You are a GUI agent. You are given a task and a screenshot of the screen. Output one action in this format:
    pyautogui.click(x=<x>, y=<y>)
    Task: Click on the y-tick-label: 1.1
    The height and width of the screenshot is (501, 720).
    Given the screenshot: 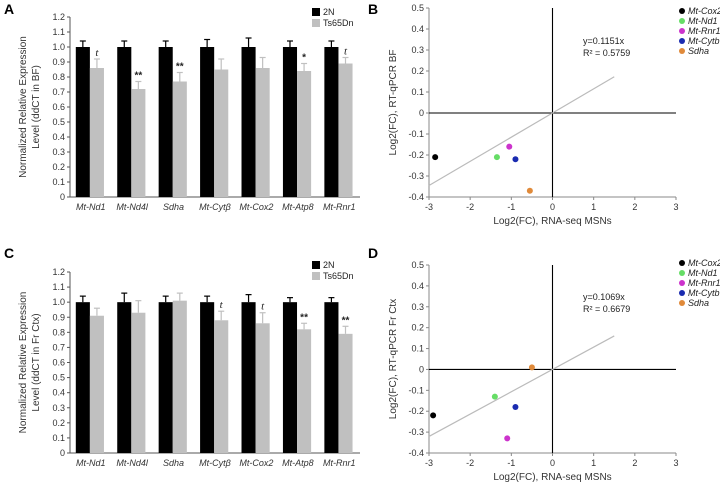 What is the action you would take?
    pyautogui.click(x=58, y=287)
    